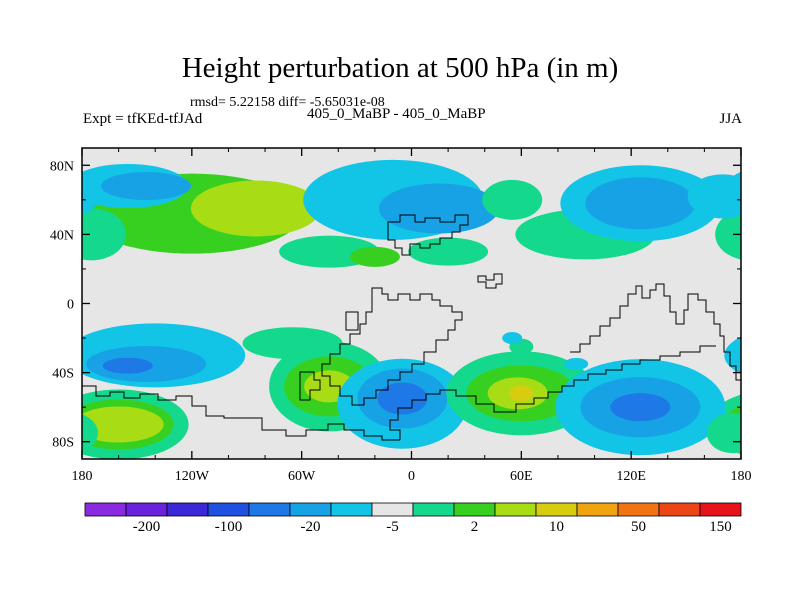  What do you see at coordinates (62, 235) in the screenshot?
I see `y-tick-label: 40N` at bounding box center [62, 235].